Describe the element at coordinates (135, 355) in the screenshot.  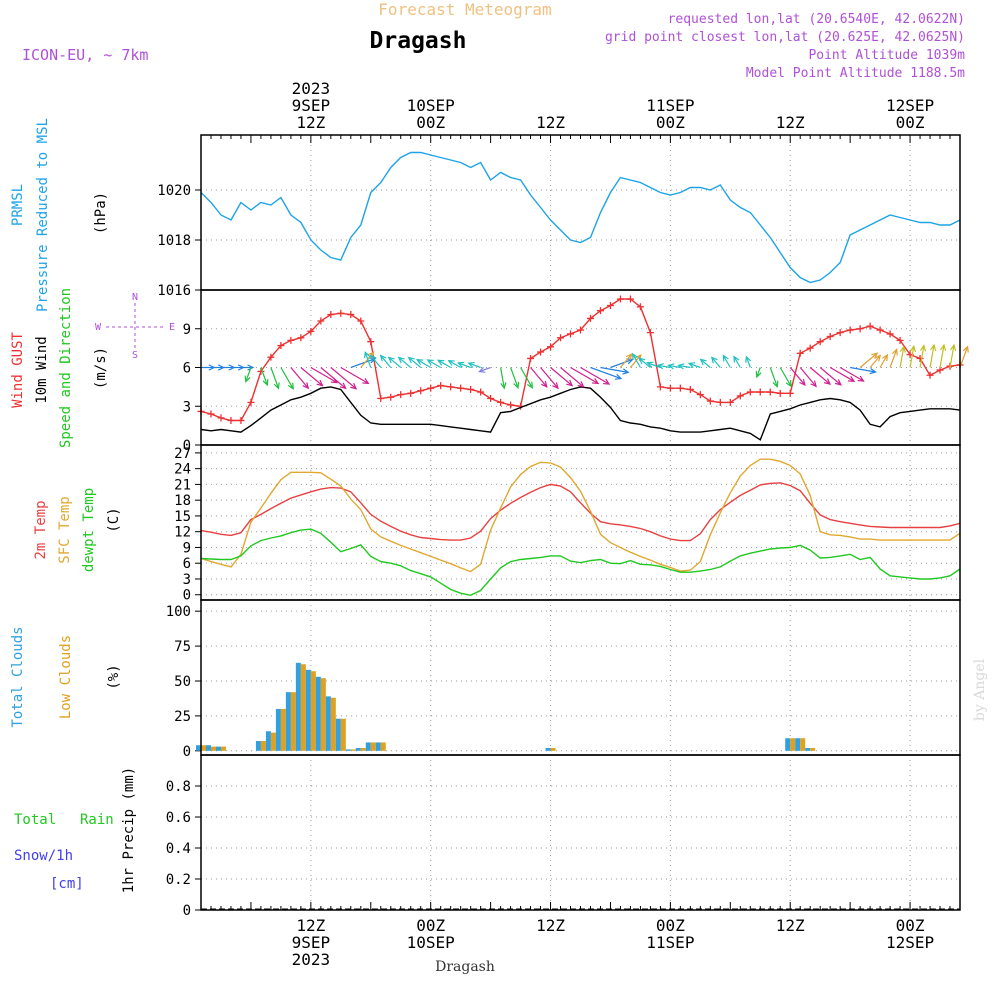
I see `compass-s: S` at that location.